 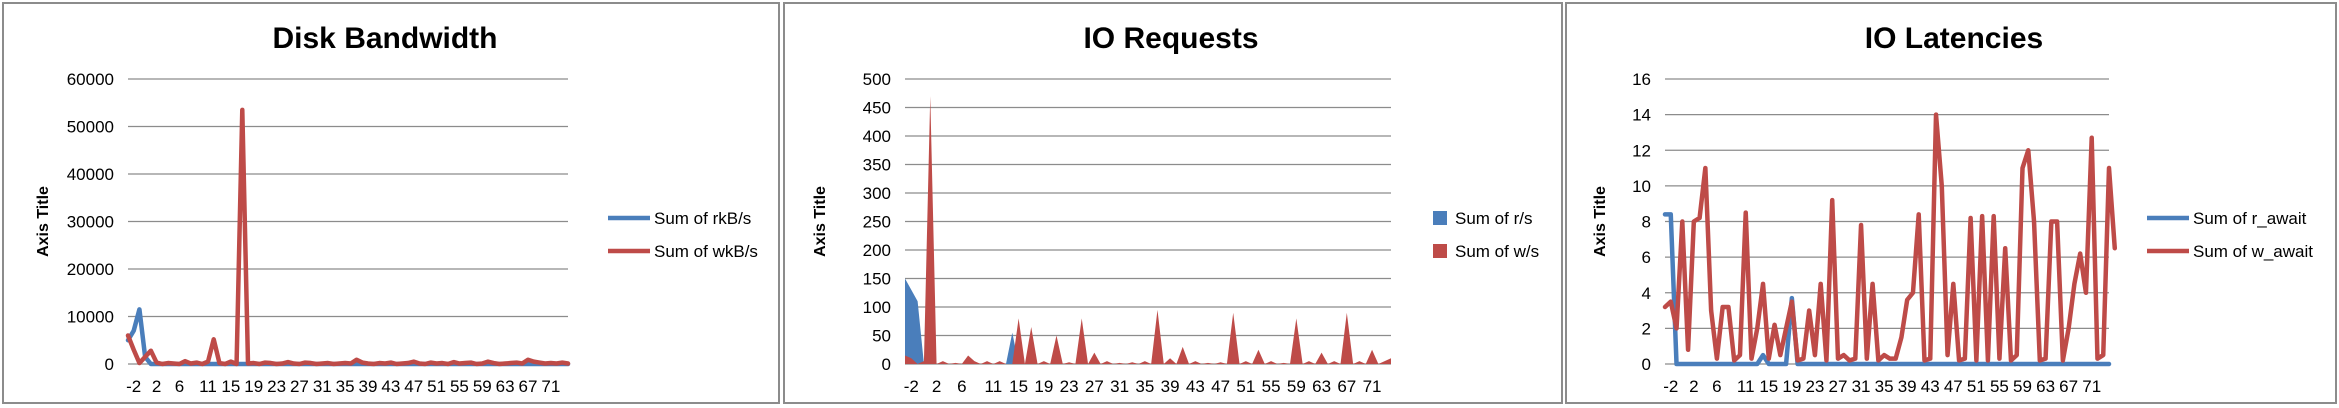 I want to click on y-tick-label: 150, so click(x=877, y=279).